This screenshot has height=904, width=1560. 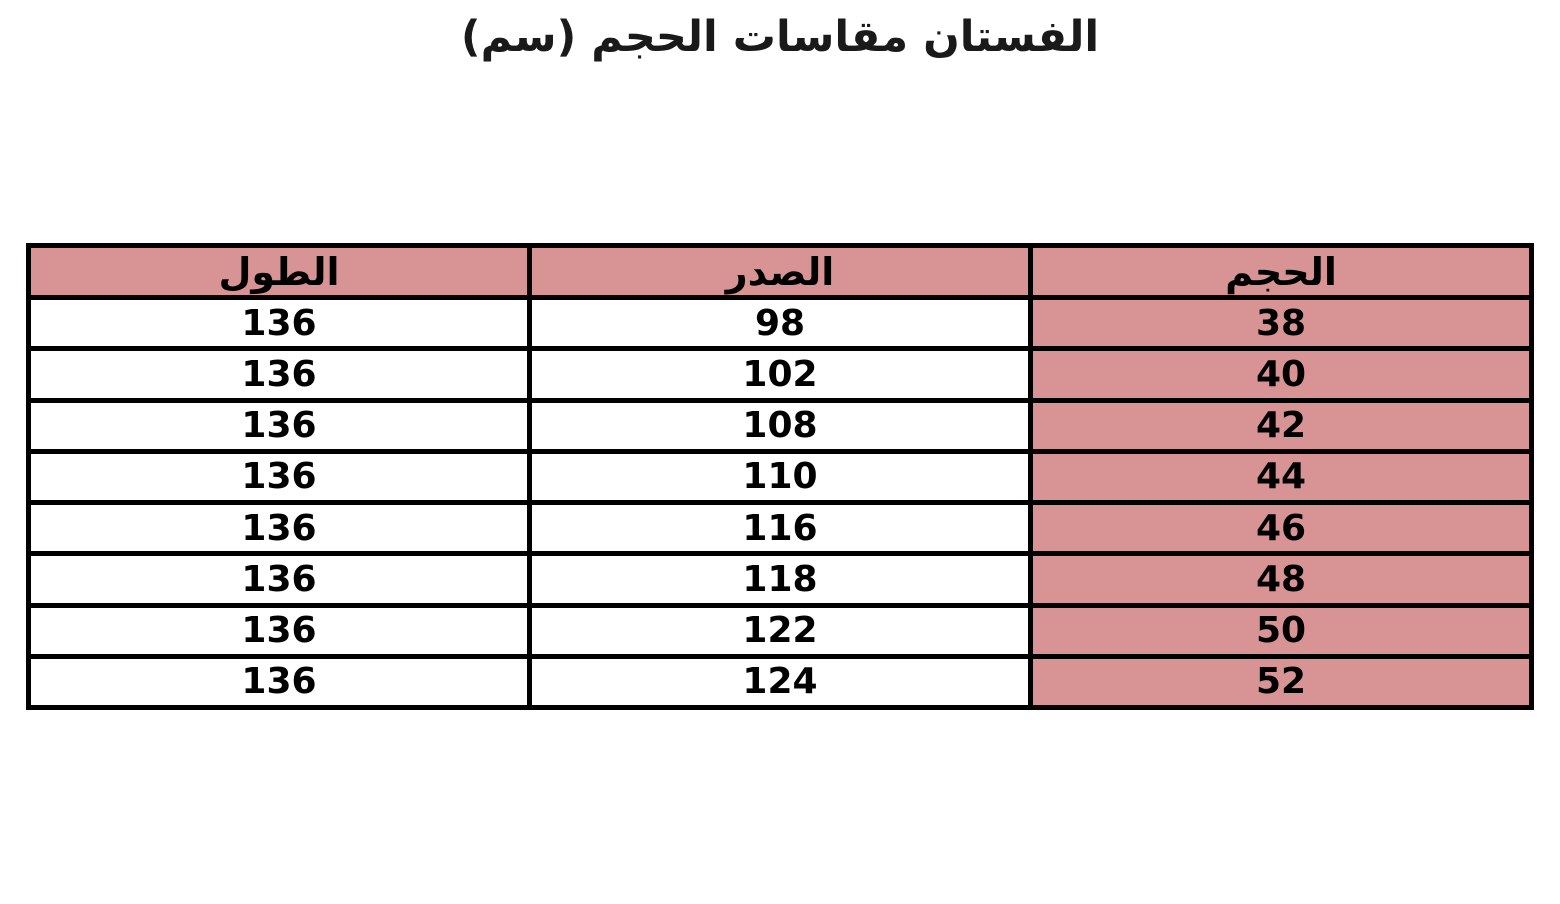 What do you see at coordinates (279, 271) in the screenshot?
I see `column-header-length: الطول` at bounding box center [279, 271].